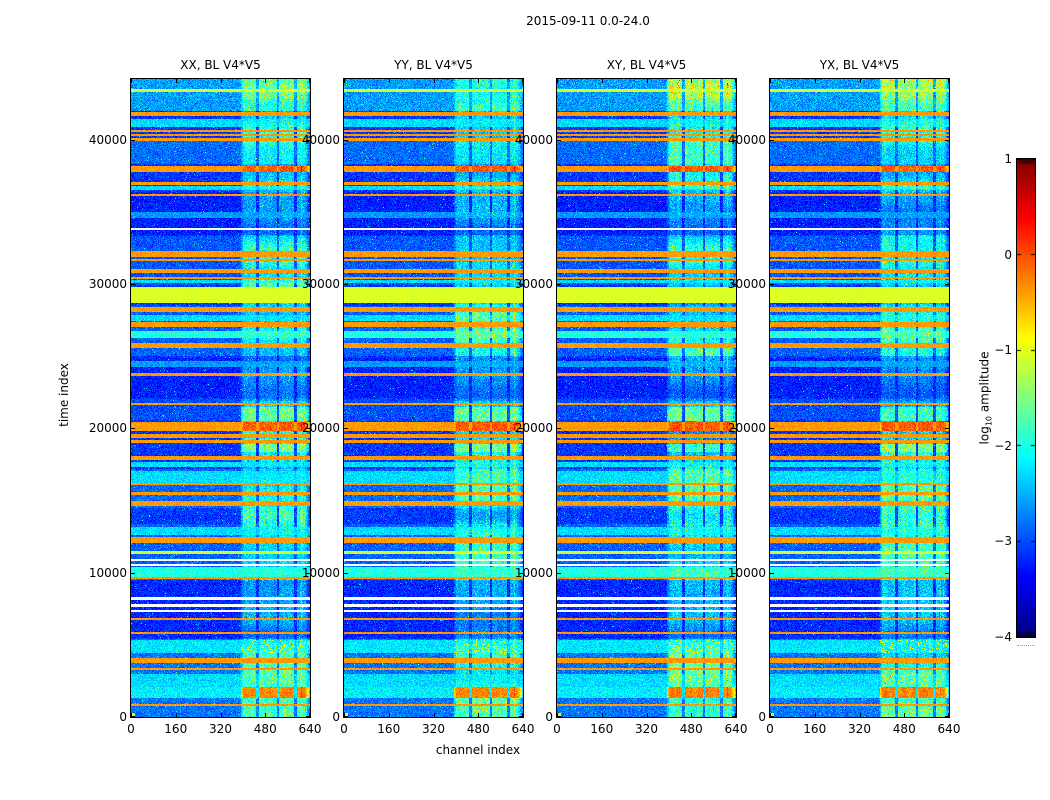 Image resolution: width=1050 pixels, height=800 pixels. What do you see at coordinates (107, 283) in the screenshot?
I see `y-tick-label-panel0: 30000` at bounding box center [107, 283].